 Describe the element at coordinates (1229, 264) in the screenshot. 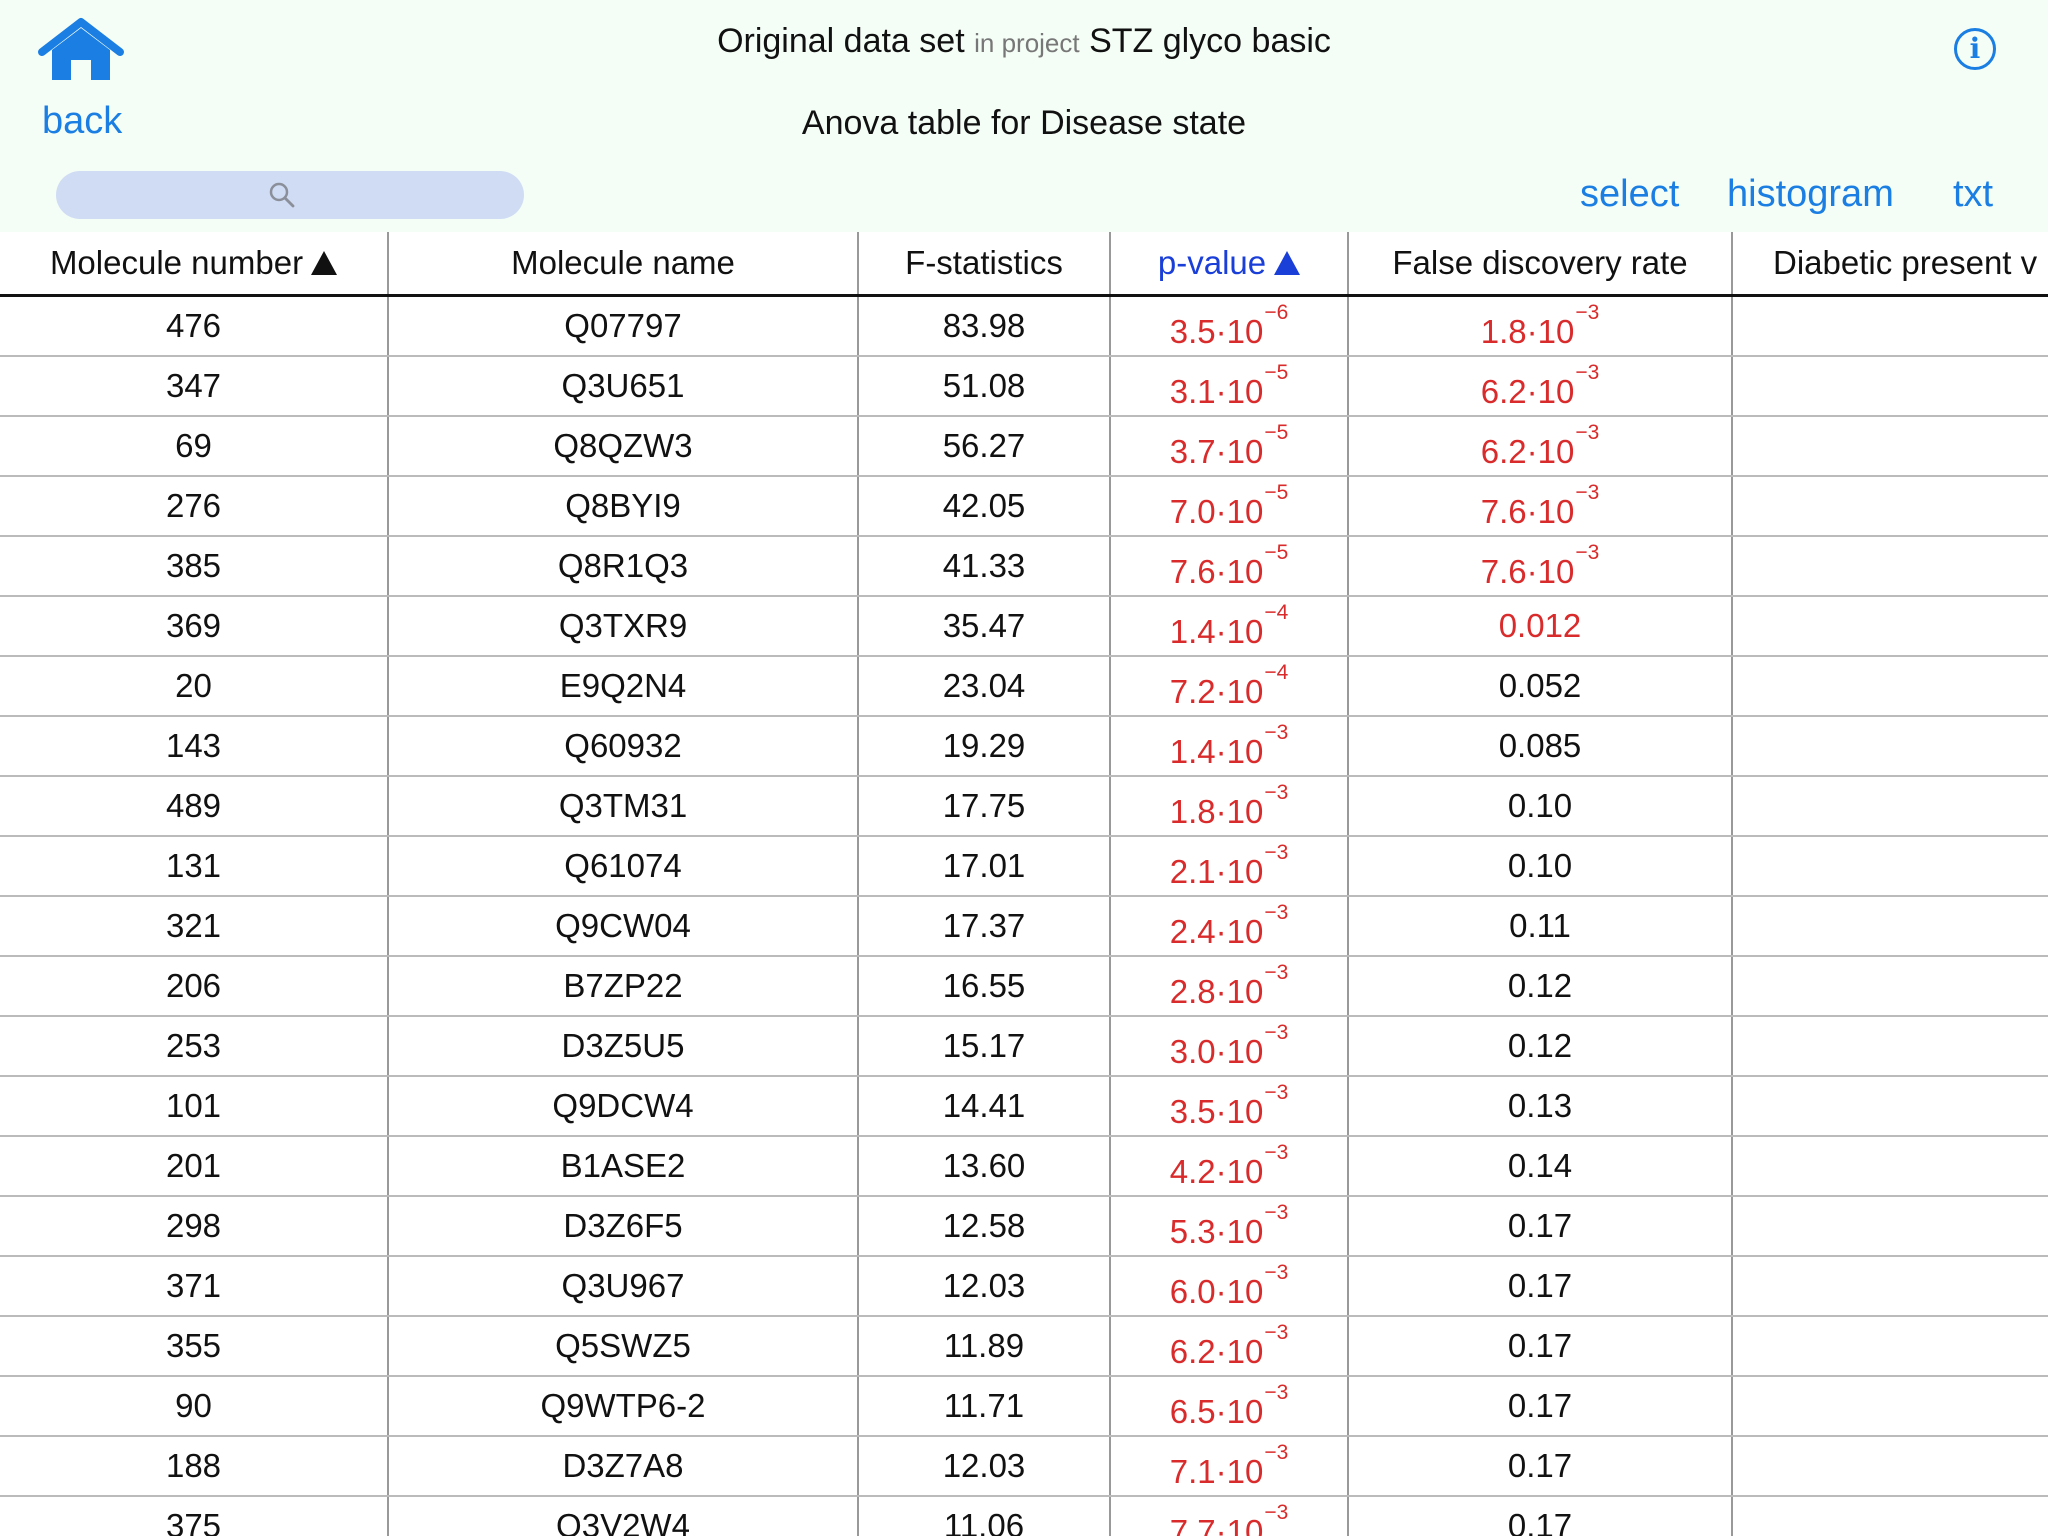

I see `col-header-p-value: p-value` at that location.